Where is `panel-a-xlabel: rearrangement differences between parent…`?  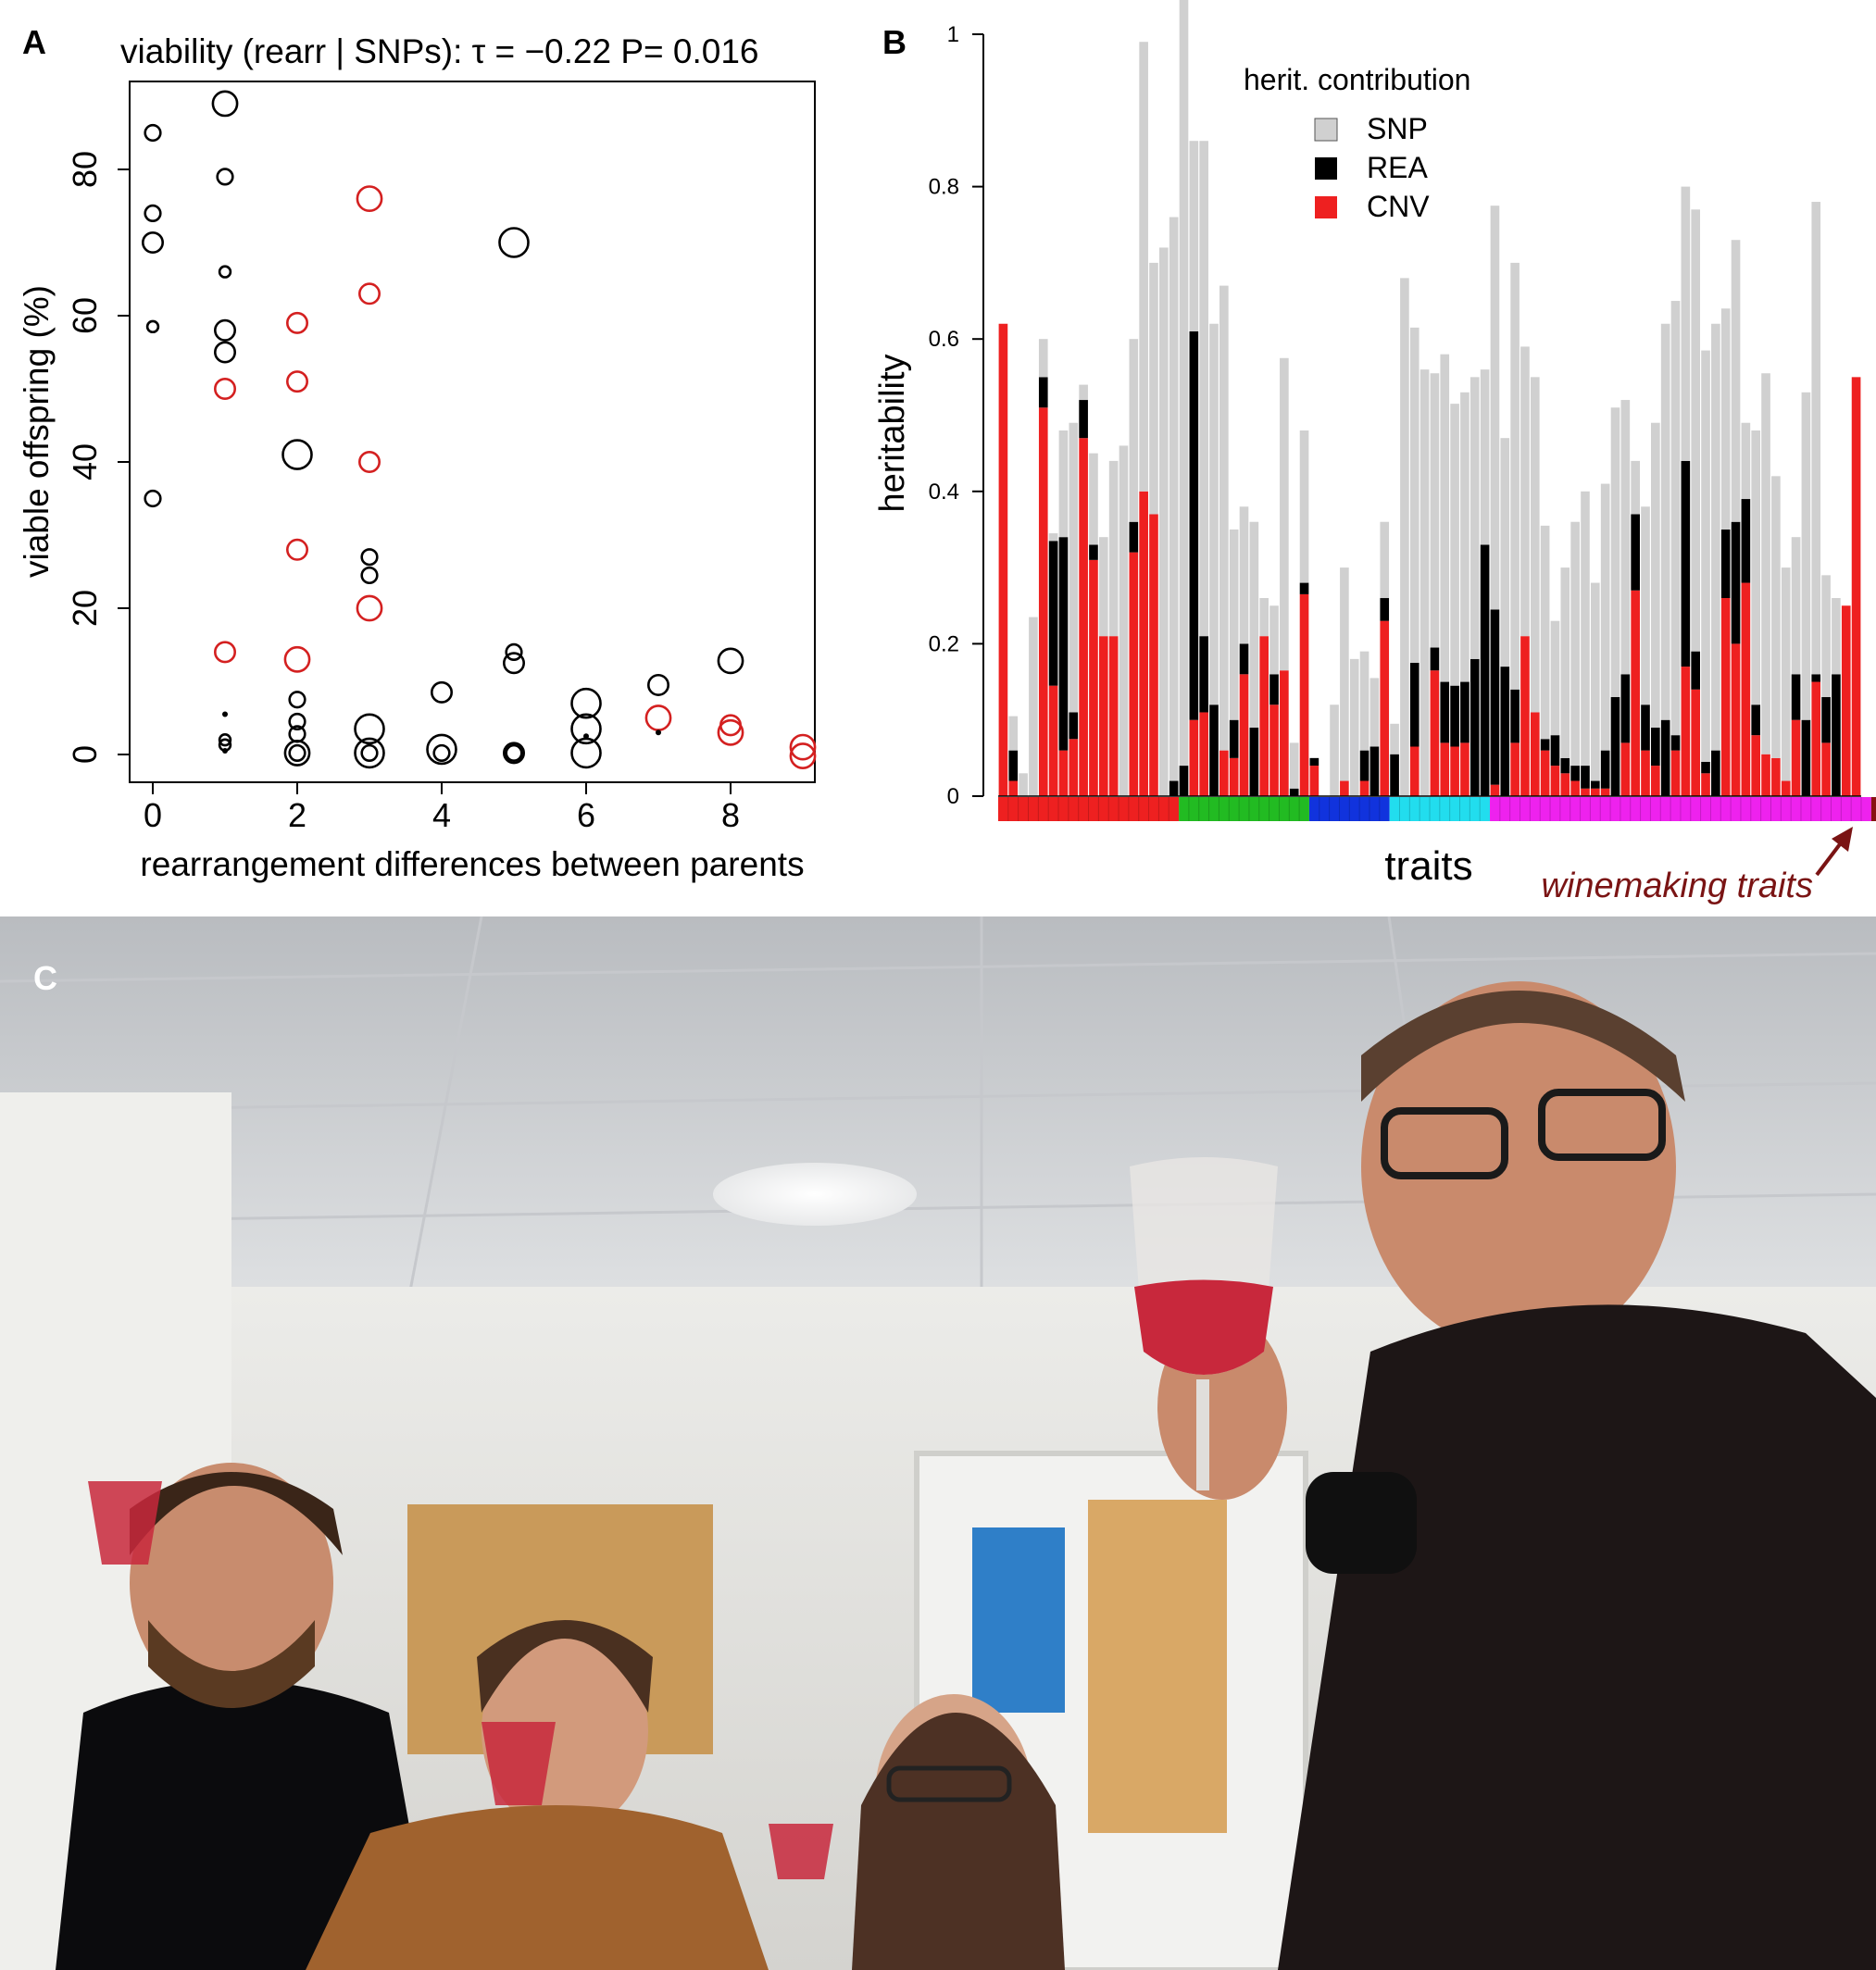
panel-a-xlabel: rearrangement differences between parent… is located at coordinates (472, 864).